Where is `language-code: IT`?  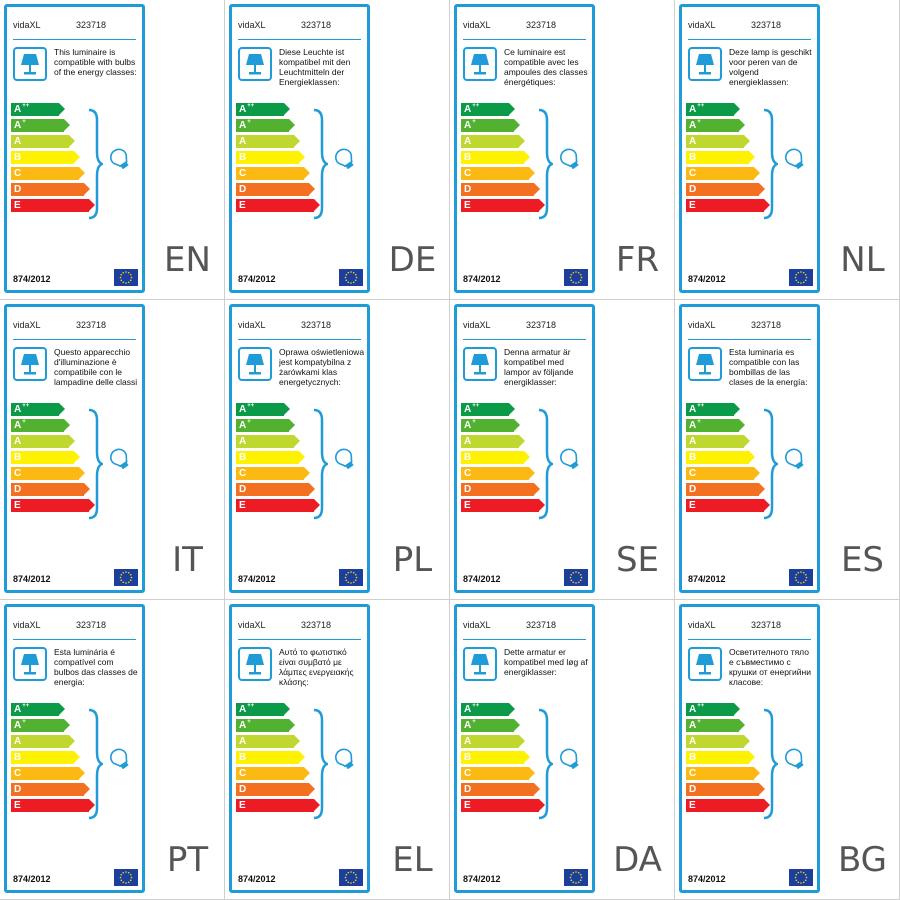
language-code: IT is located at coordinates (187, 560).